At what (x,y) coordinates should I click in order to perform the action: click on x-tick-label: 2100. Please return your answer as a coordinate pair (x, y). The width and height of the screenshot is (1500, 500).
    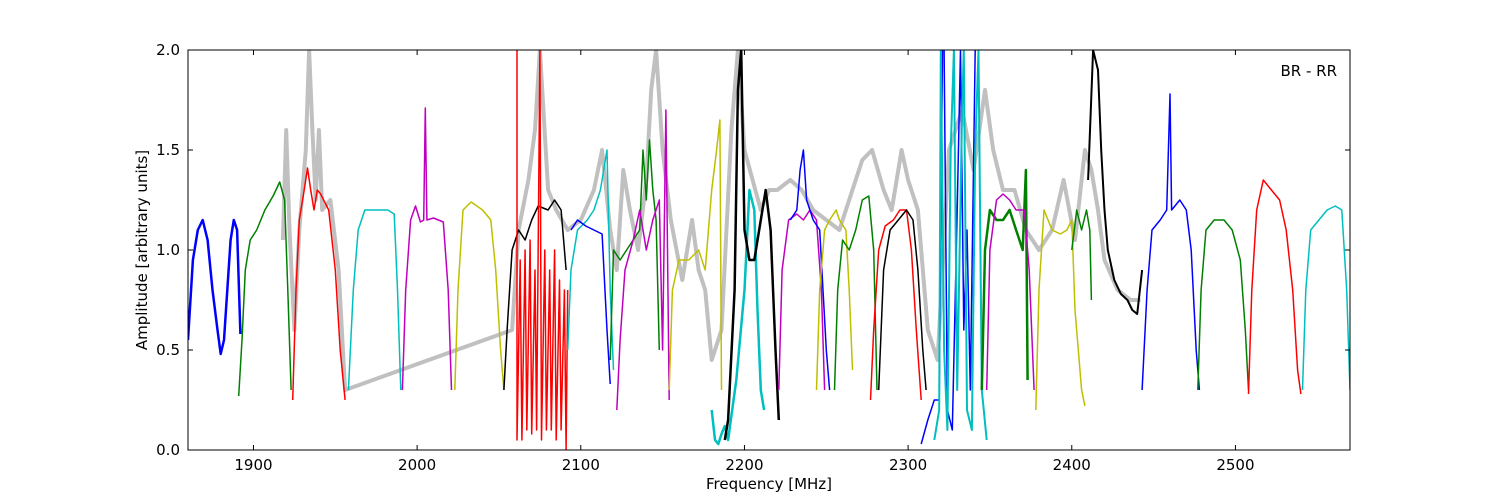
    Looking at the image, I should click on (581, 465).